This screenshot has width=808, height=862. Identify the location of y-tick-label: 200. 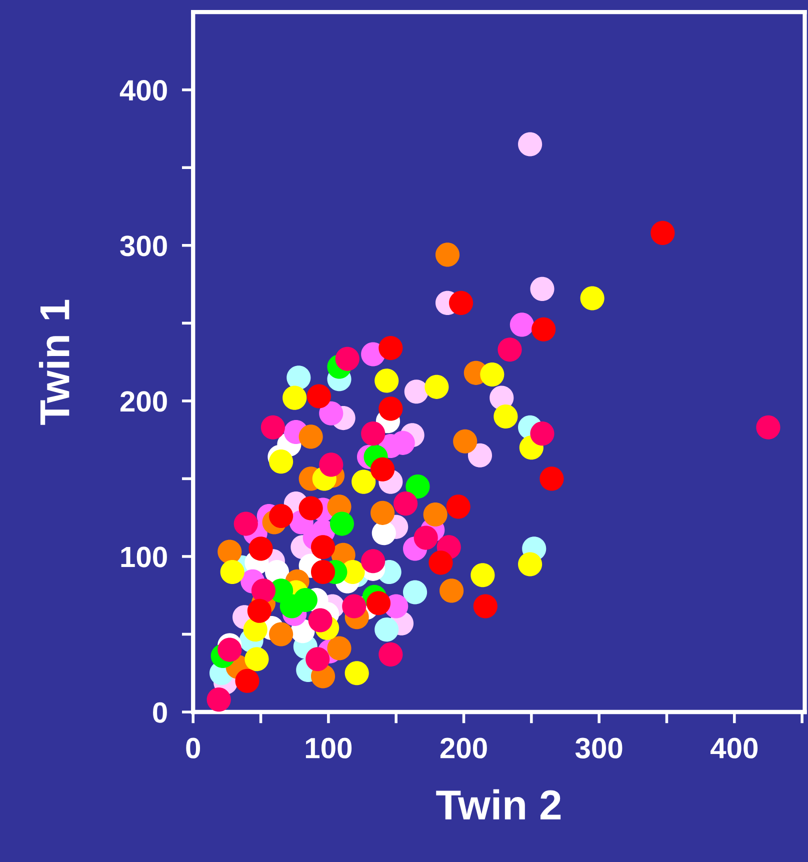
(143, 401).